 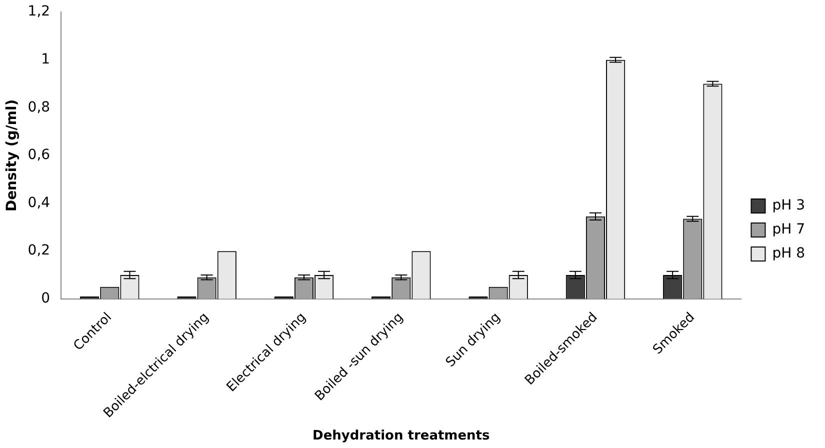 What do you see at coordinates (12, 155) in the screenshot?
I see `y-axis-title: Density (g/ml)` at bounding box center [12, 155].